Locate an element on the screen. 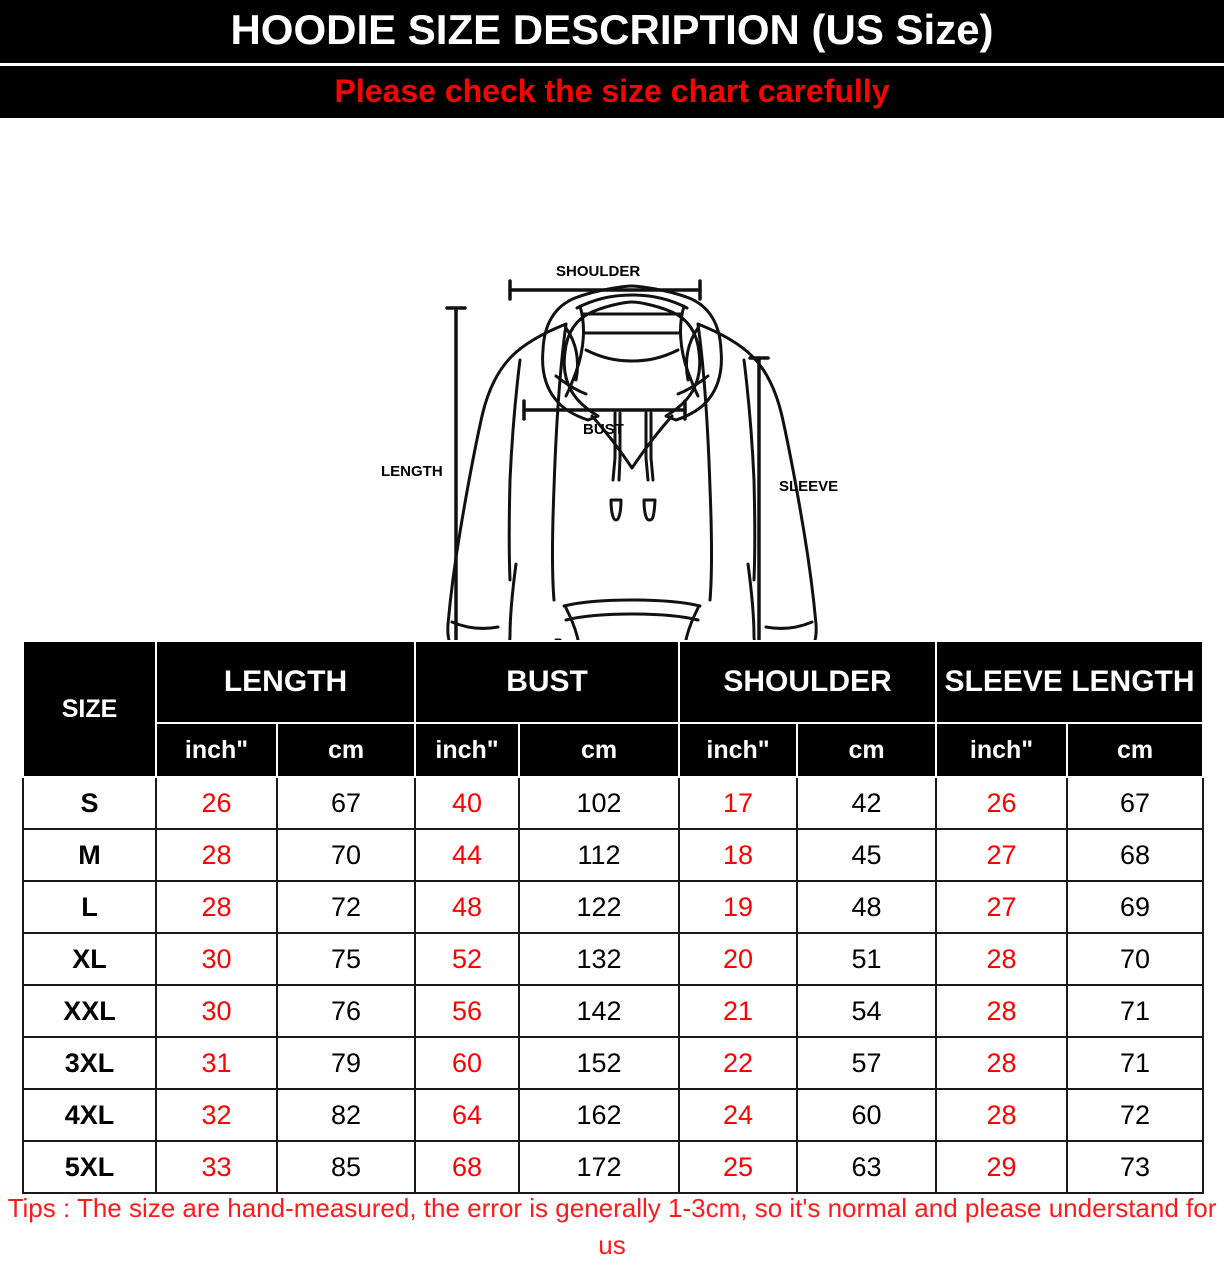 The image size is (1224, 1273). cell-cm-value: 152 is located at coordinates (599, 1063).